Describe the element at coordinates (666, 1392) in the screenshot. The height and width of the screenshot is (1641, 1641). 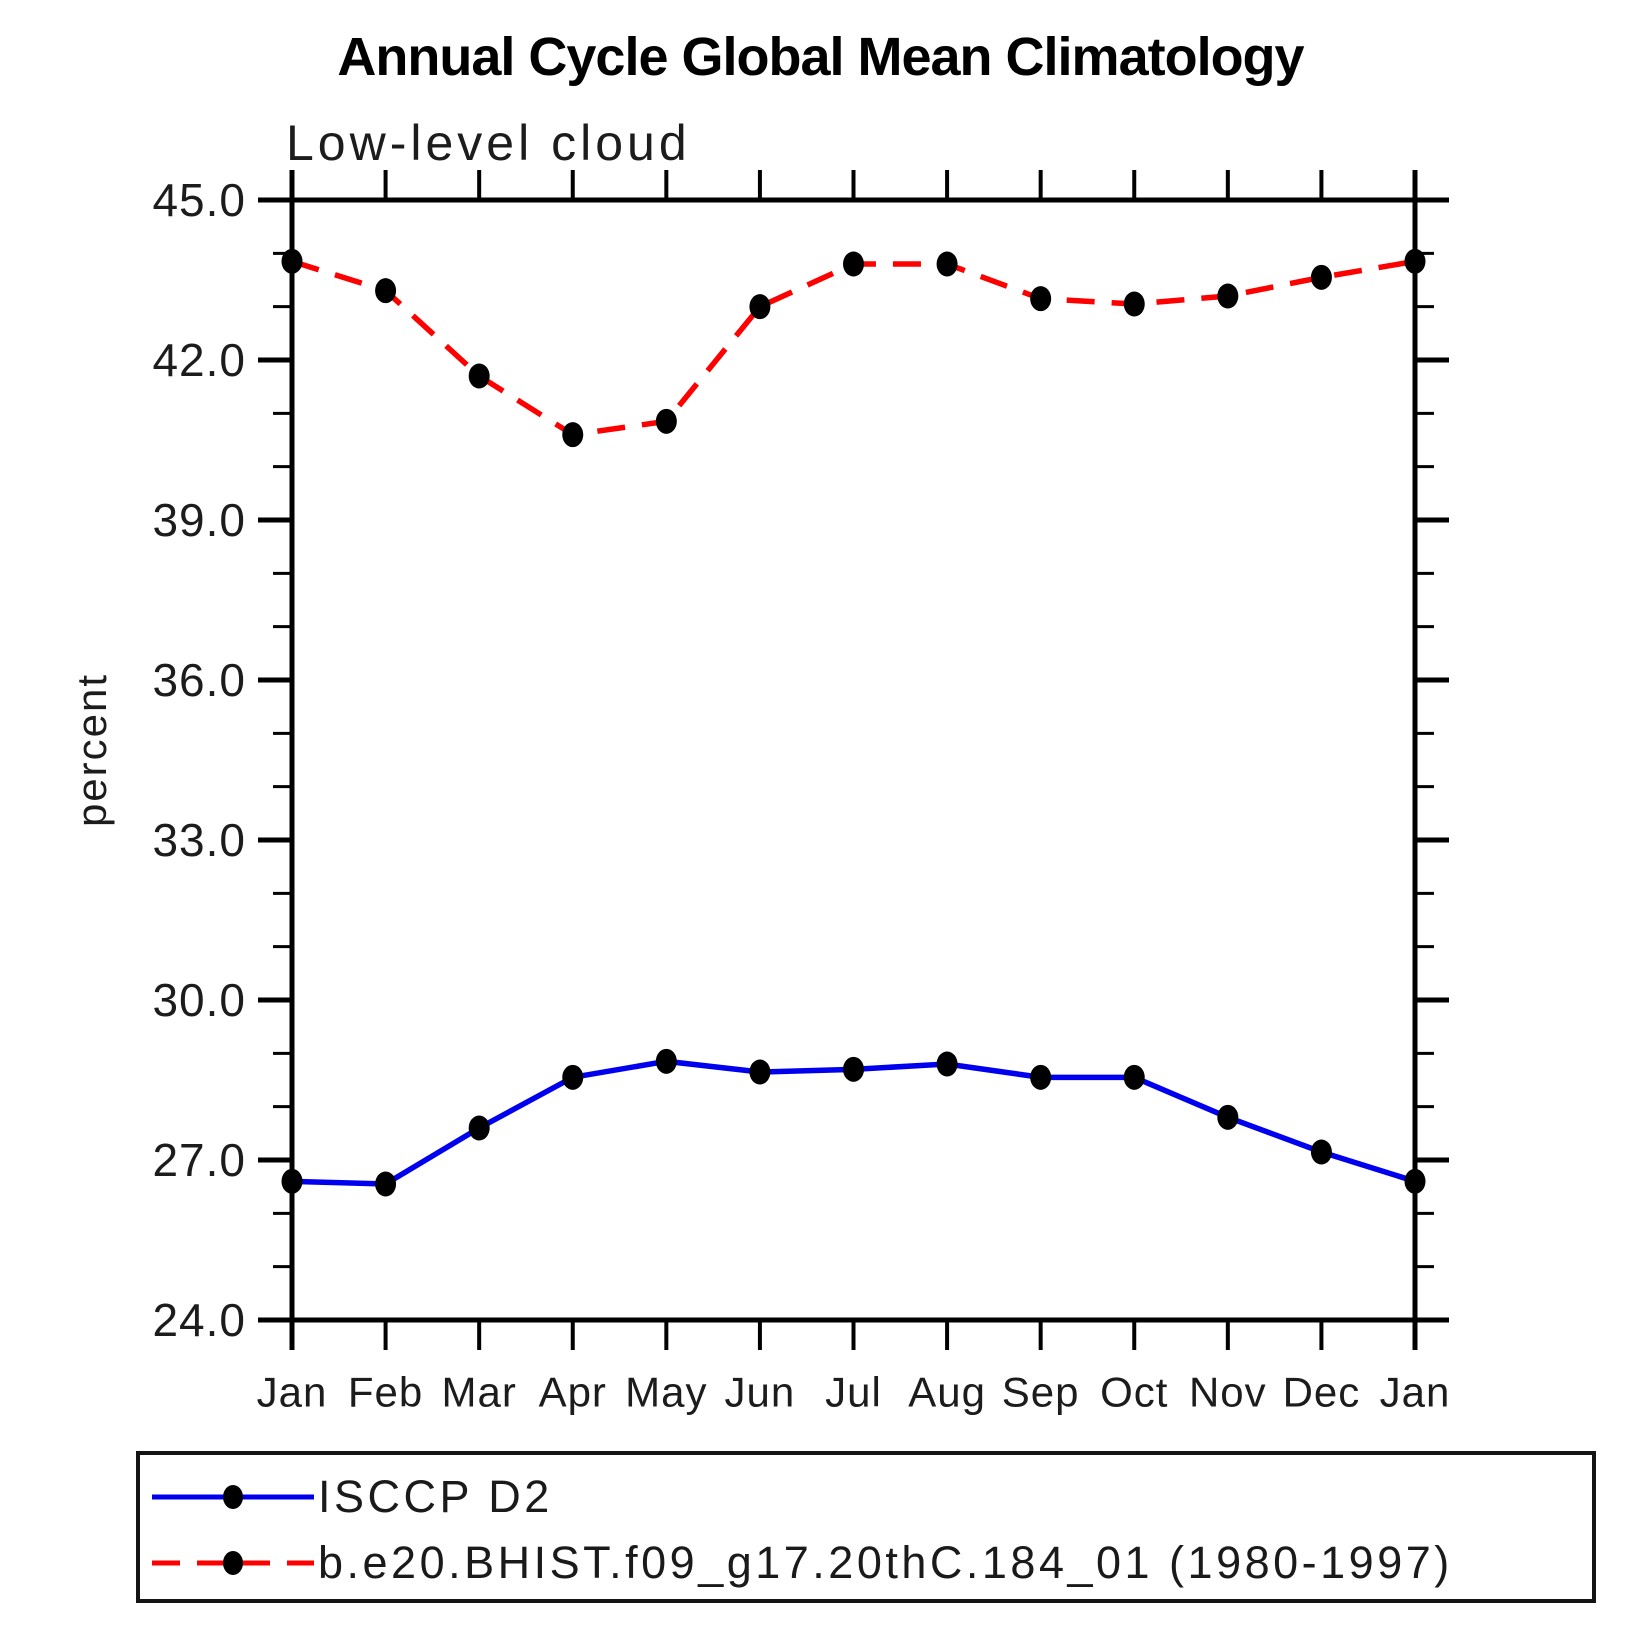
I see `x-axis-tick-label: May` at that location.